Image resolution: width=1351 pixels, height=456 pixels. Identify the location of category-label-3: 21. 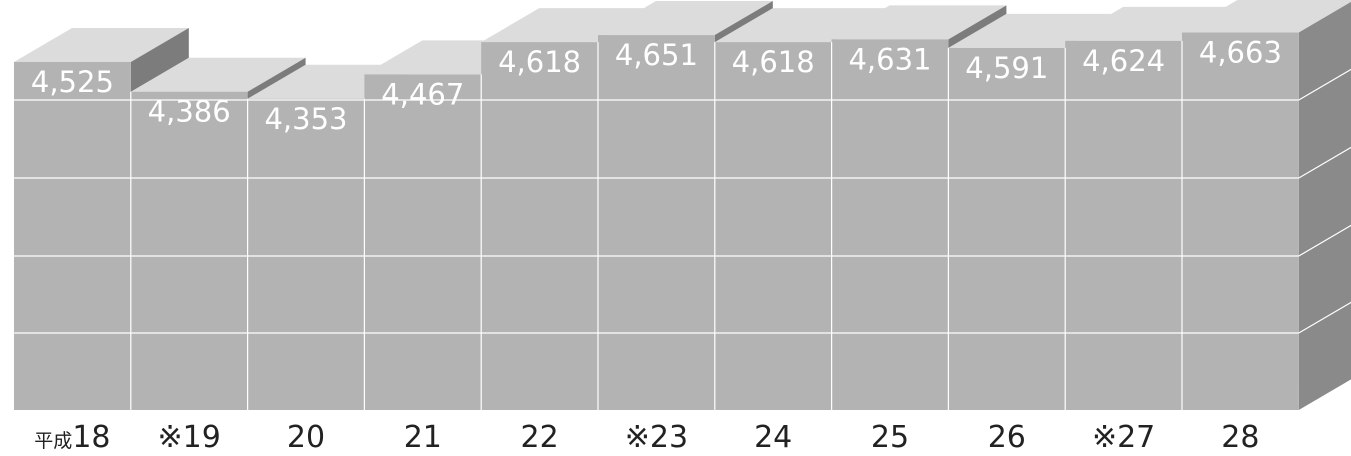
(423, 437).